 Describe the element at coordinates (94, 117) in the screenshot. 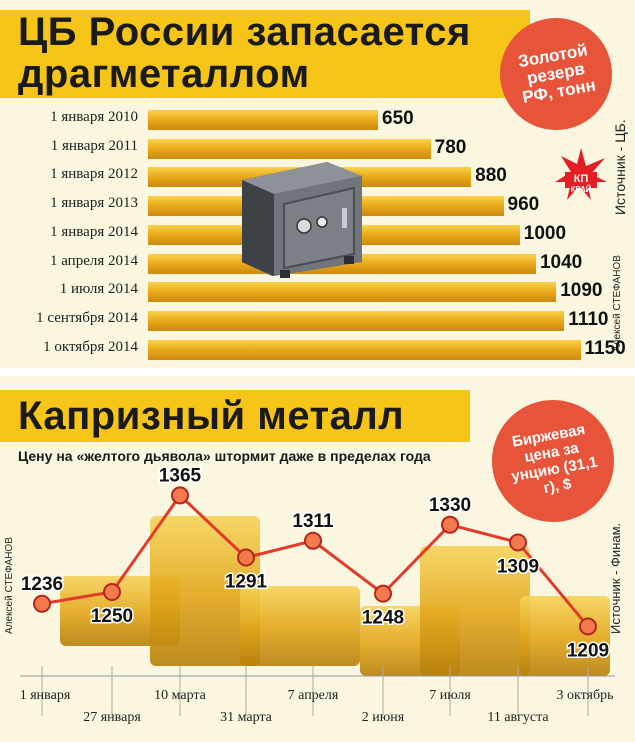

I see `bar-category-label: 1 января 2010` at that location.